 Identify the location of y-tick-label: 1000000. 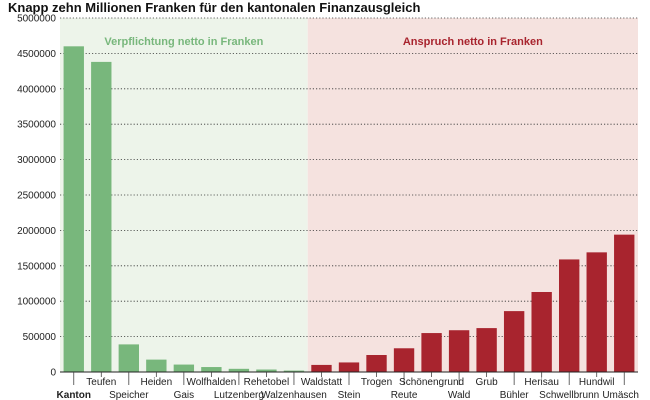
(36, 302).